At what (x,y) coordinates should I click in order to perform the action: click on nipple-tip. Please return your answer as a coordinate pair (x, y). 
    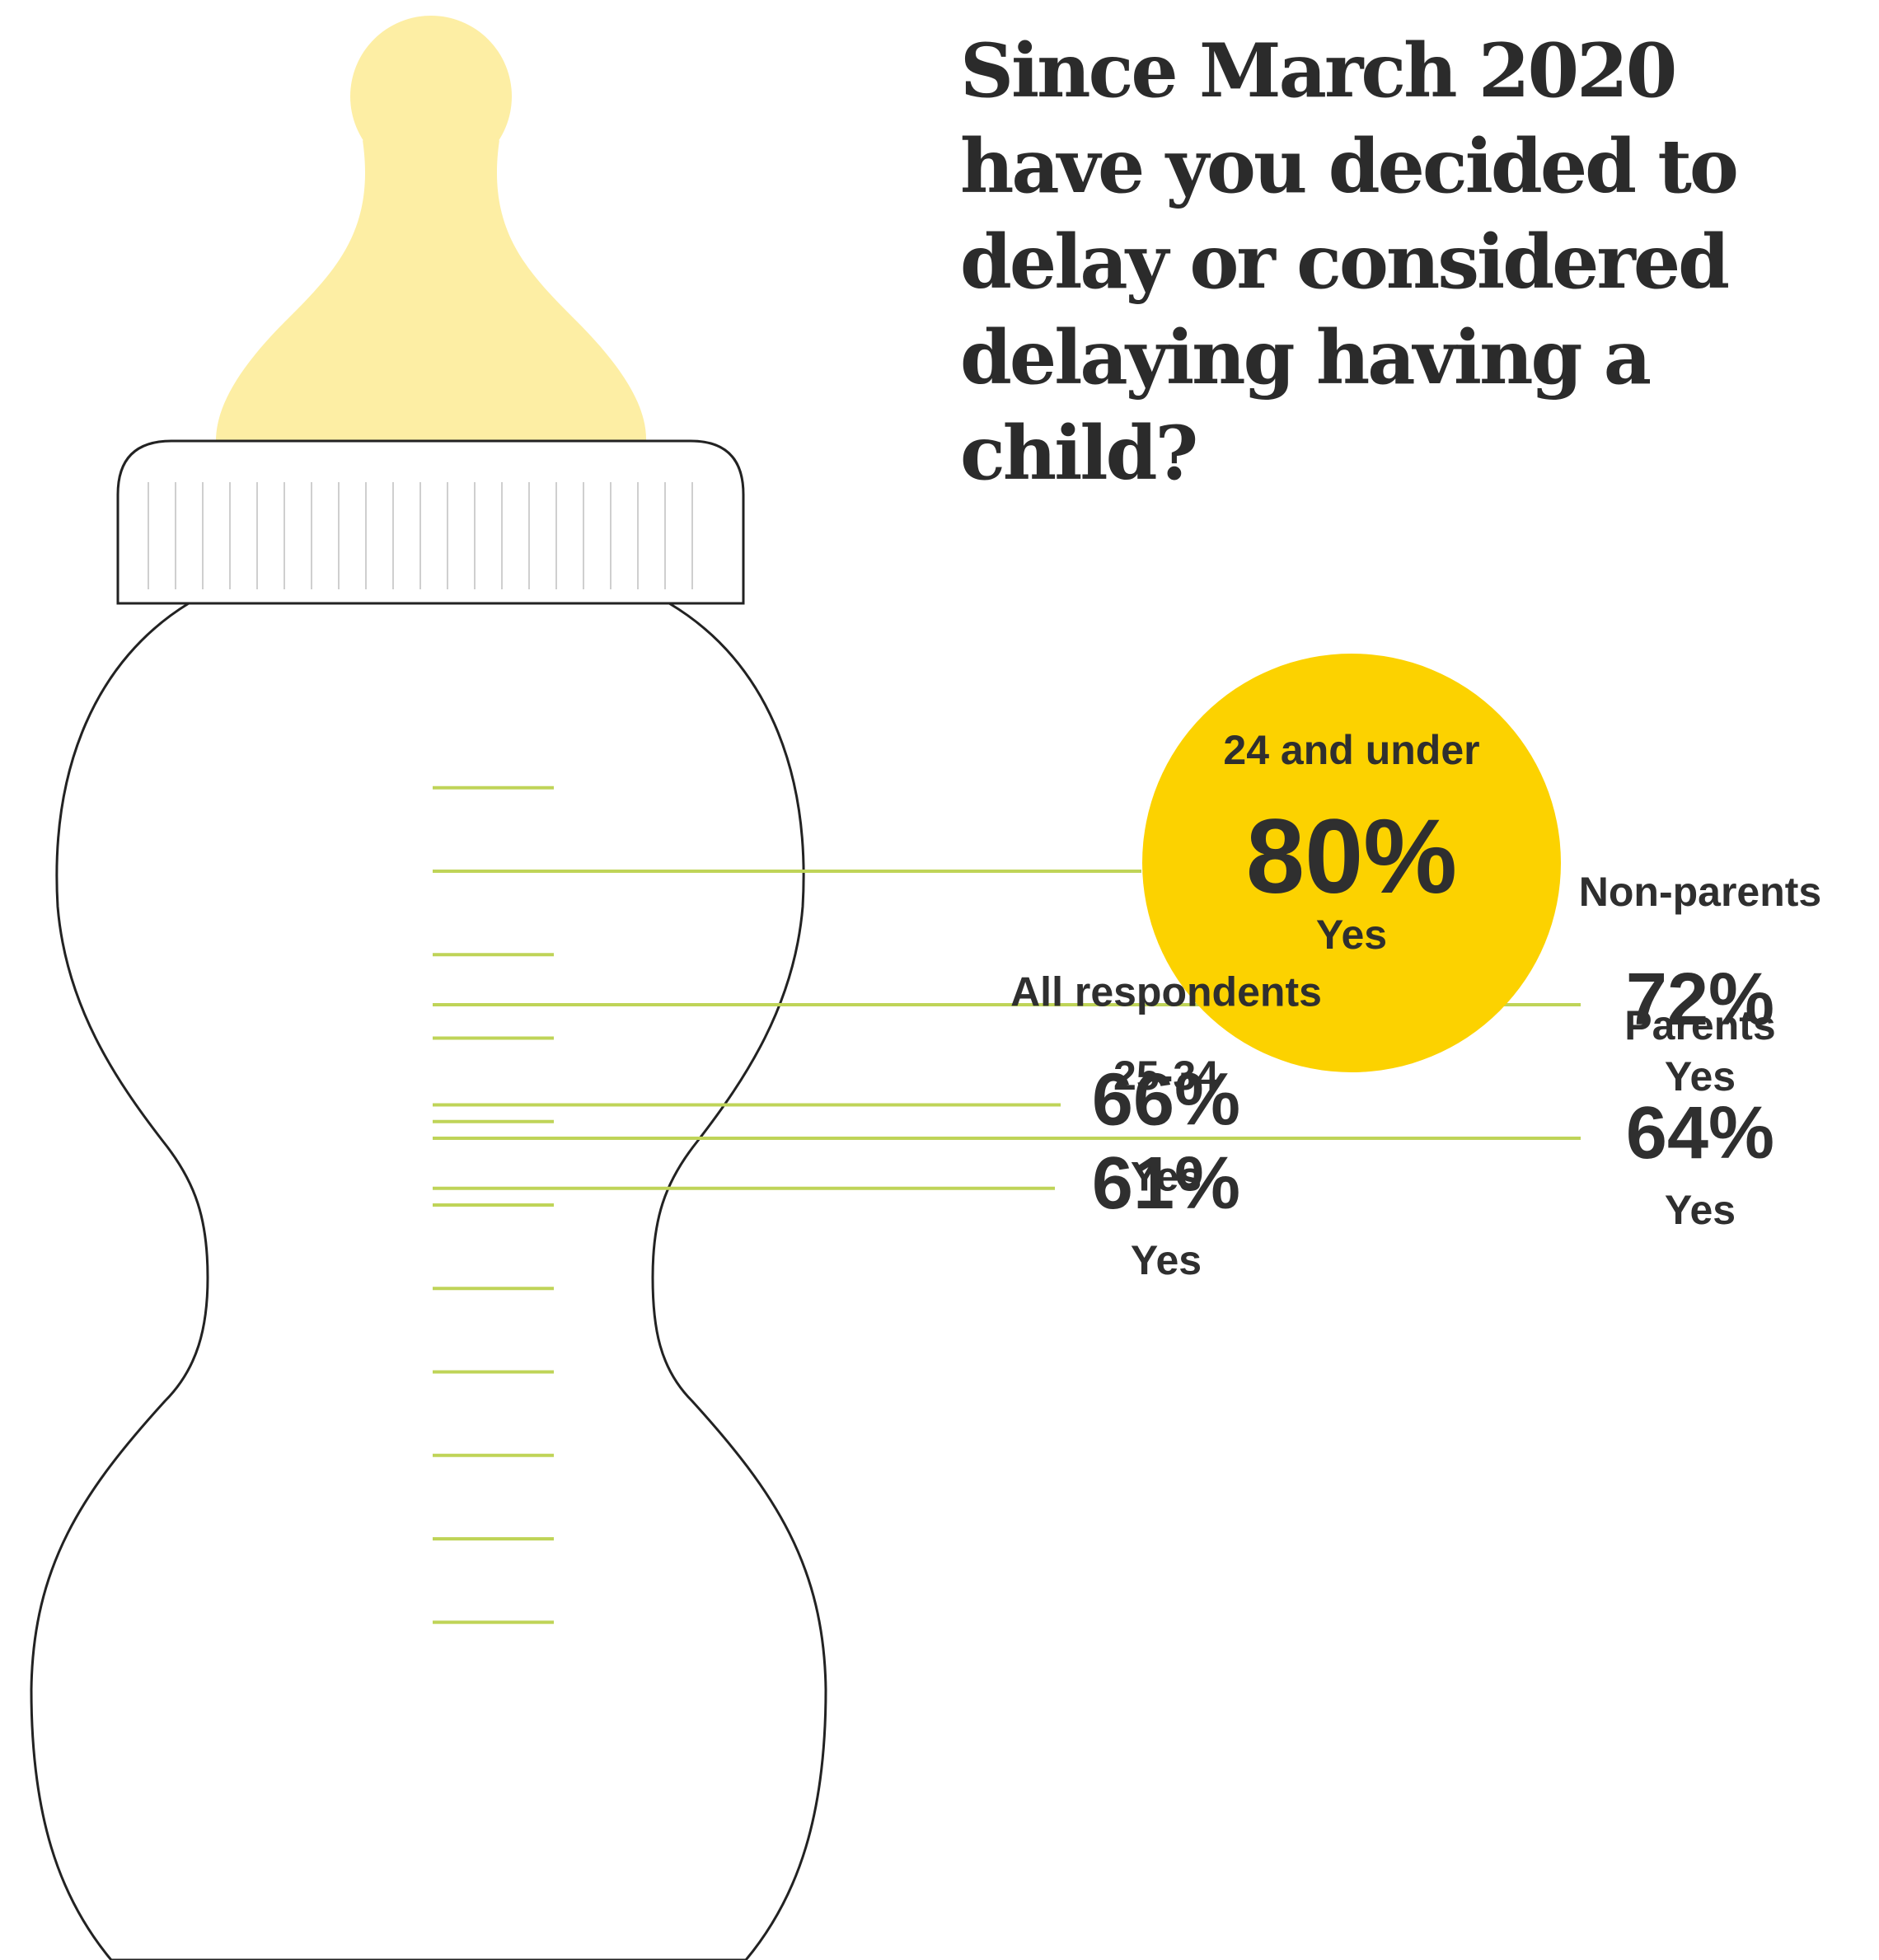
    Looking at the image, I should click on (431, 96).